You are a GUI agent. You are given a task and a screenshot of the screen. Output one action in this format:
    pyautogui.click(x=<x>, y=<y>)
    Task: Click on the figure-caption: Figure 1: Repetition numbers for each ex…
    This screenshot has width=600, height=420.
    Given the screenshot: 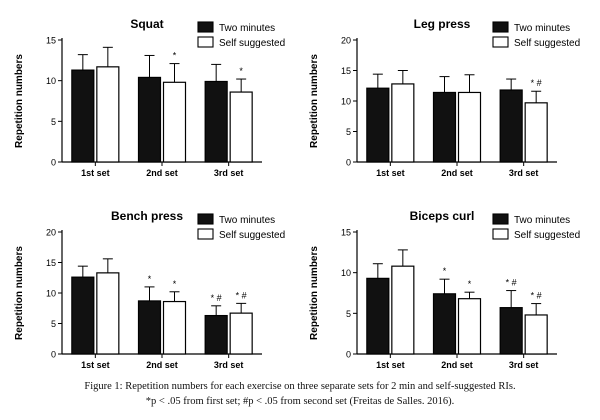 What is the action you would take?
    pyautogui.click(x=300, y=386)
    